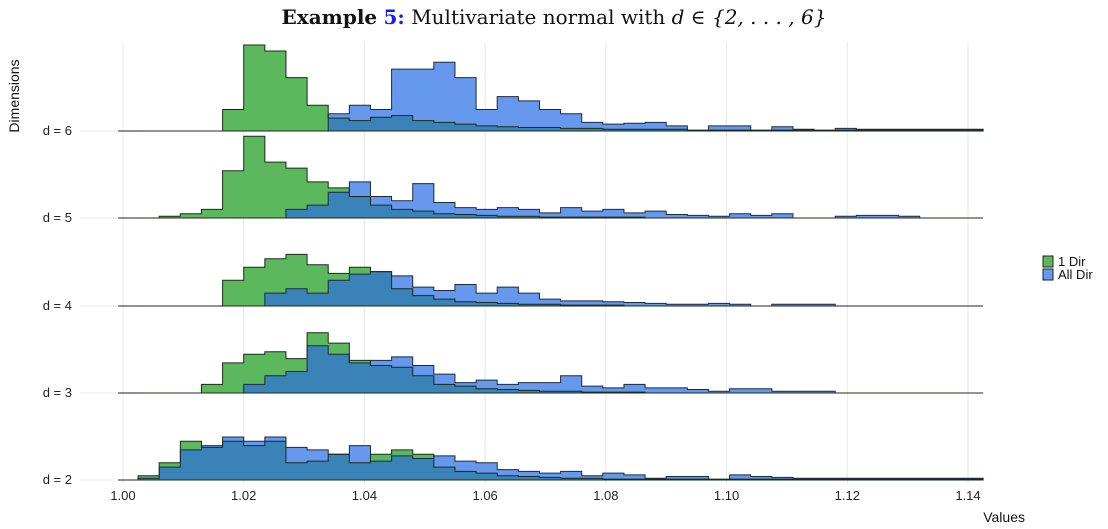  I want to click on legend-label-0: 1 Dir, so click(1072, 261).